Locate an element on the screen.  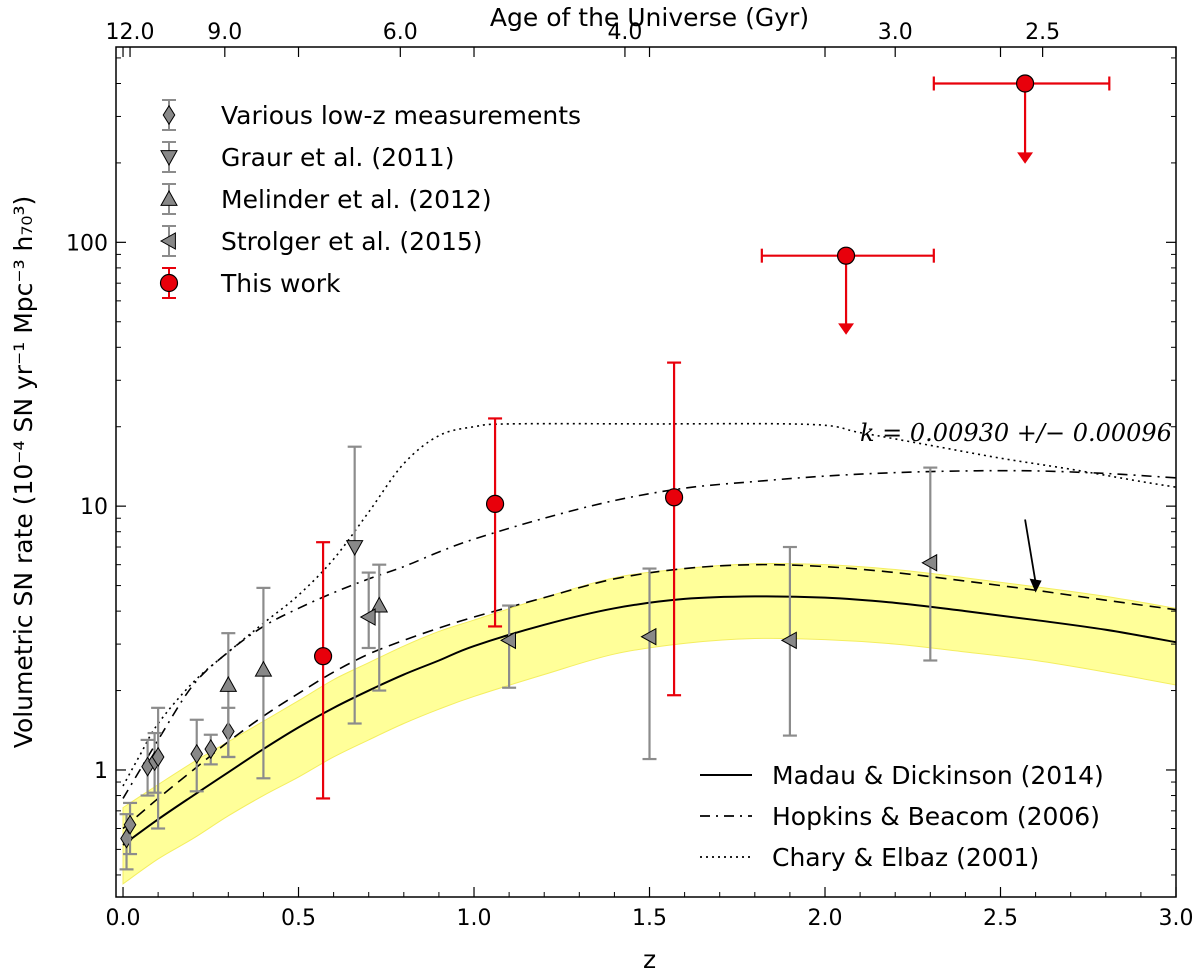
annotation-arrow-shaft is located at coordinates (1030, 551).